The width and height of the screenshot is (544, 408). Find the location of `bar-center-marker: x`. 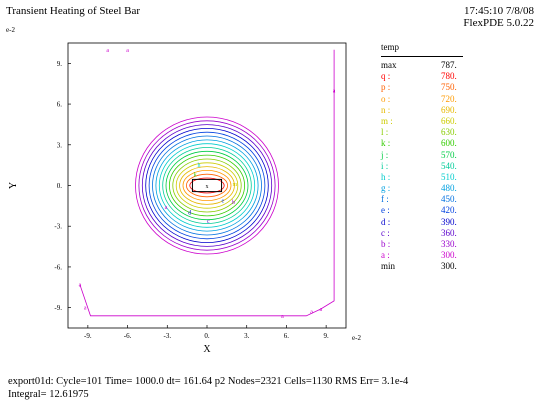

bar-center-marker: x is located at coordinates (207, 187).